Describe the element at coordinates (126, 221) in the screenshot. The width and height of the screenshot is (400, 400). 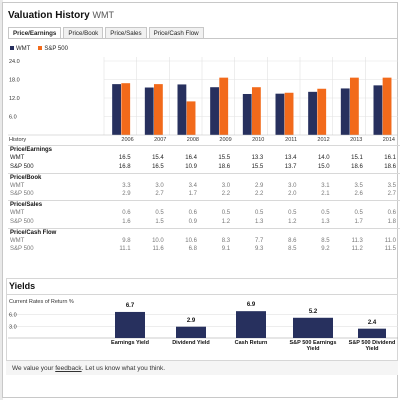
I see `table-cell: 1.6` at that location.